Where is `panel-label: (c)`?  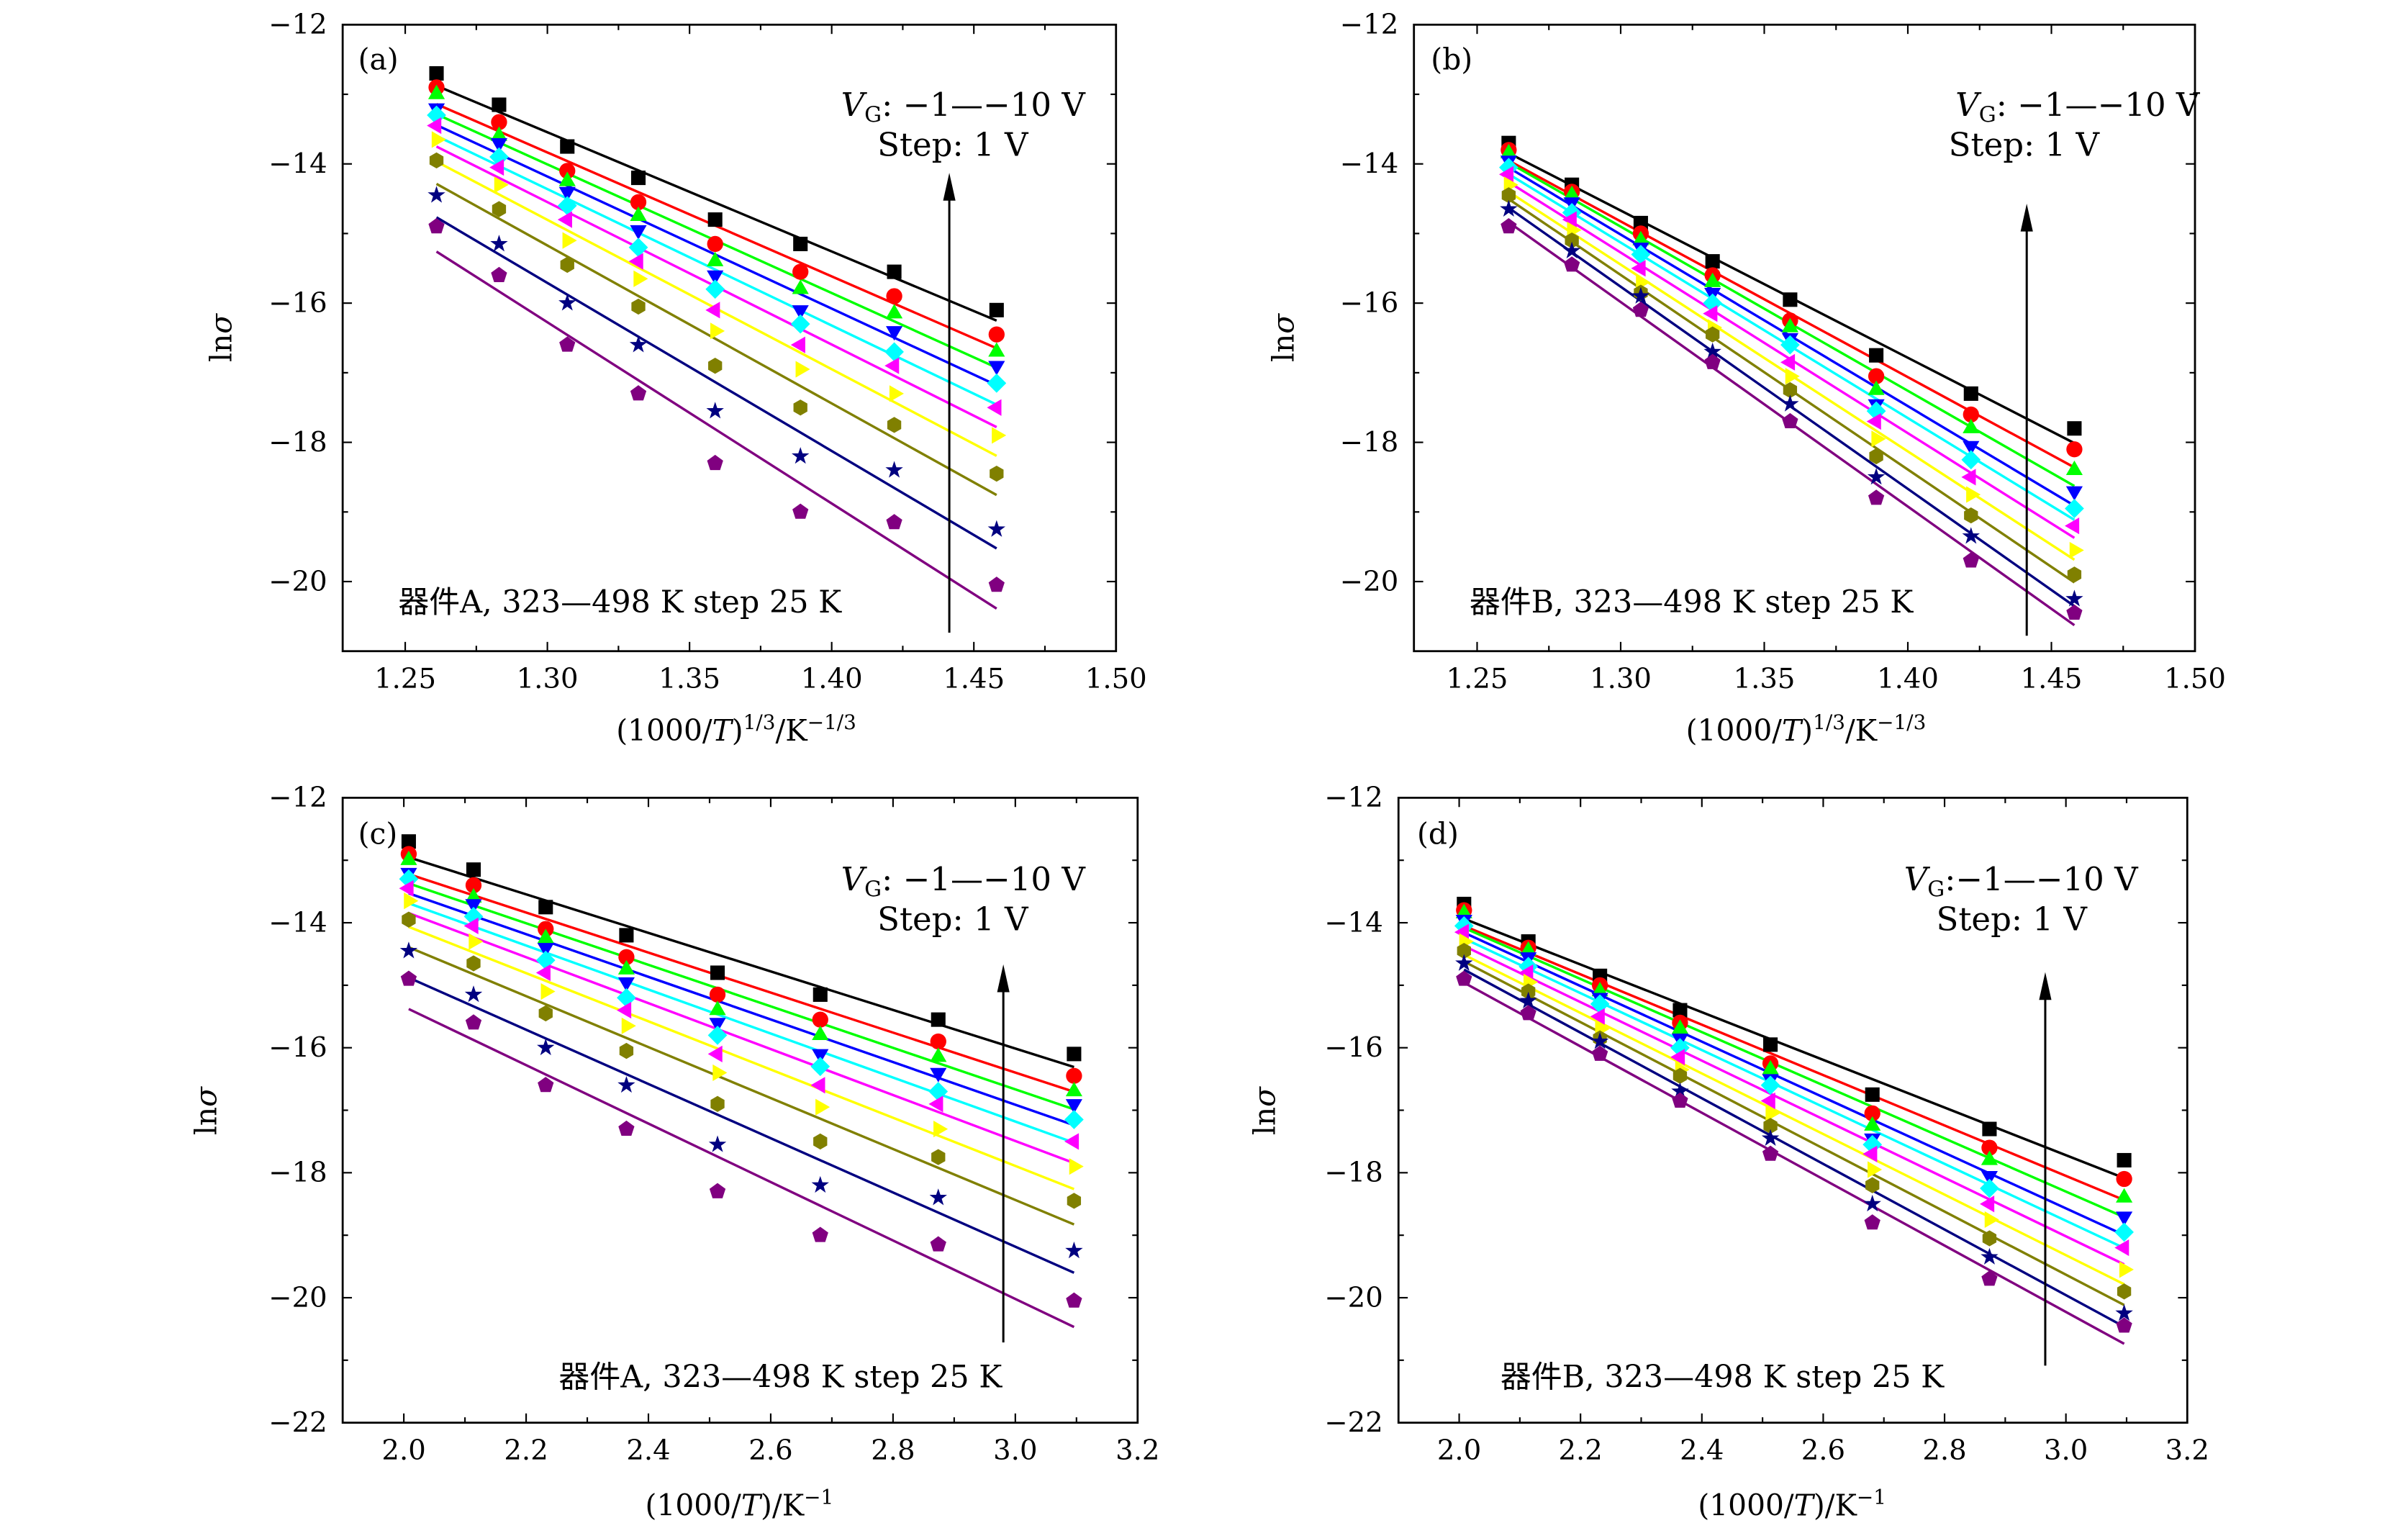 panel-label: (c) is located at coordinates (378, 834).